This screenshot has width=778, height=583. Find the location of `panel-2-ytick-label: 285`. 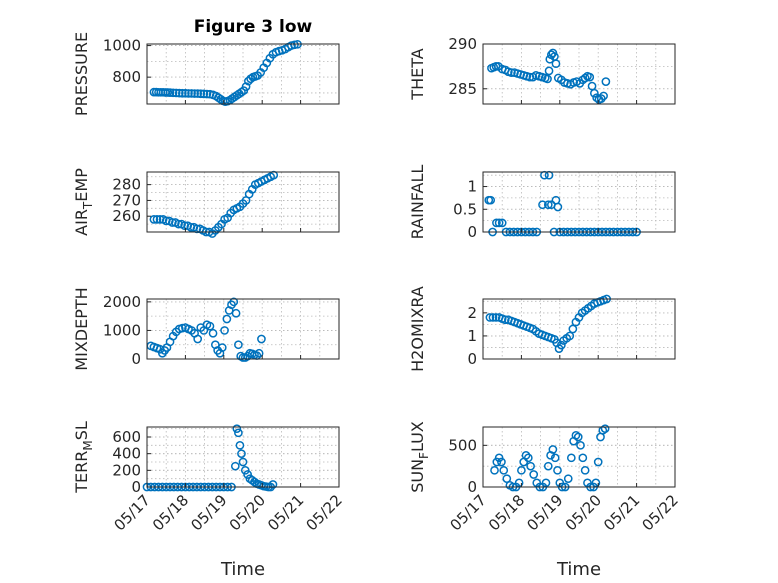

panel-2-ytick-label: 285 is located at coordinates (462, 89).